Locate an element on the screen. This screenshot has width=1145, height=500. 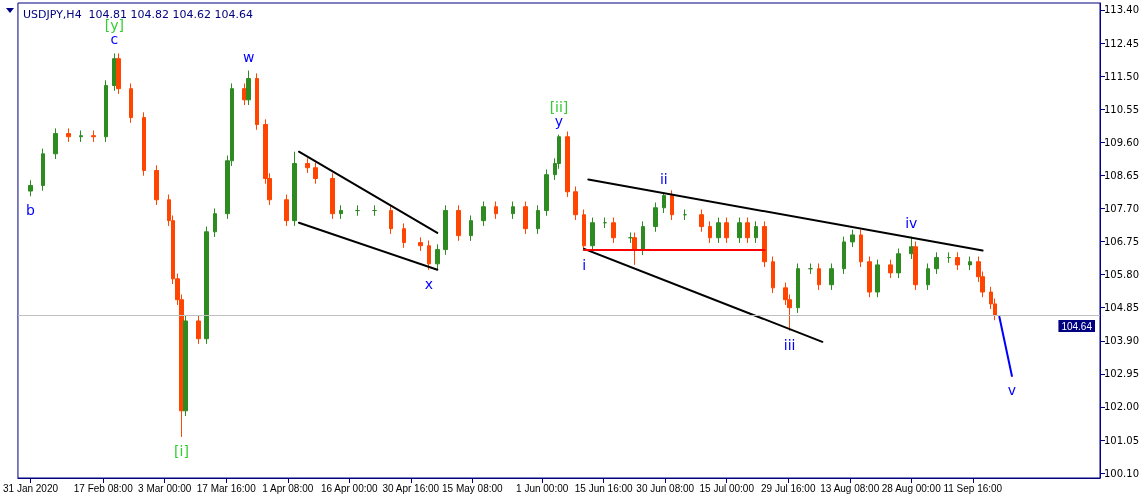
x-tick-label: 1 Jun 00:00 is located at coordinates (542, 488).